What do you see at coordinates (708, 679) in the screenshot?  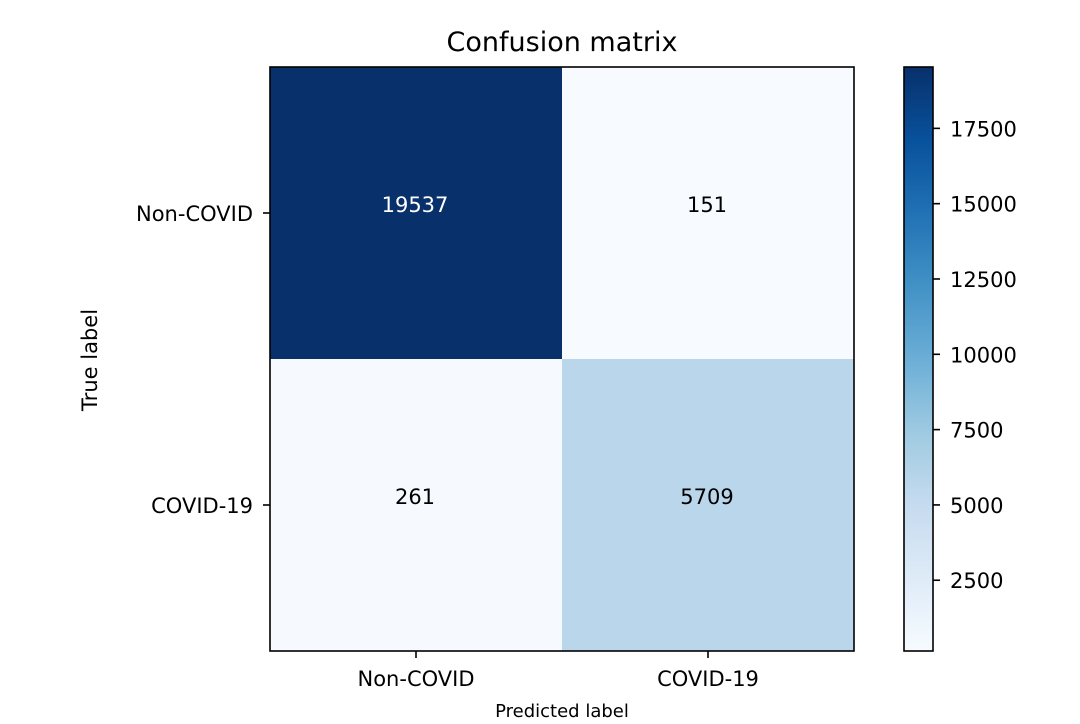 I see `x-tick-label: COVID-19` at bounding box center [708, 679].